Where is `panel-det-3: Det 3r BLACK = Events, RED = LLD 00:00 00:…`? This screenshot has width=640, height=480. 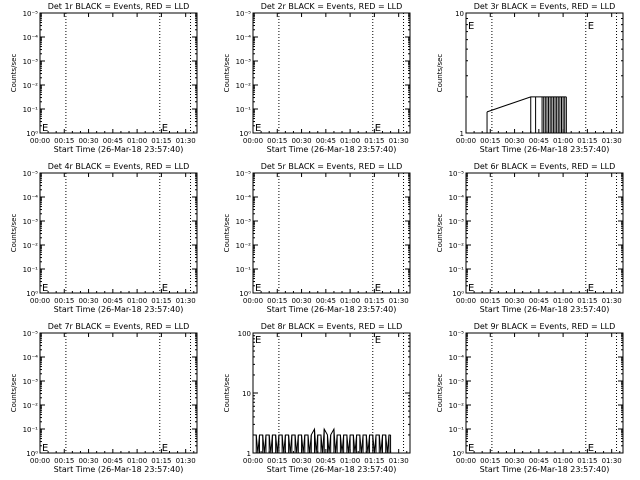
panel-det-3: Det 3r BLACK = Events, RED = LLD 00:00 00:… is located at coordinates (530, 78).